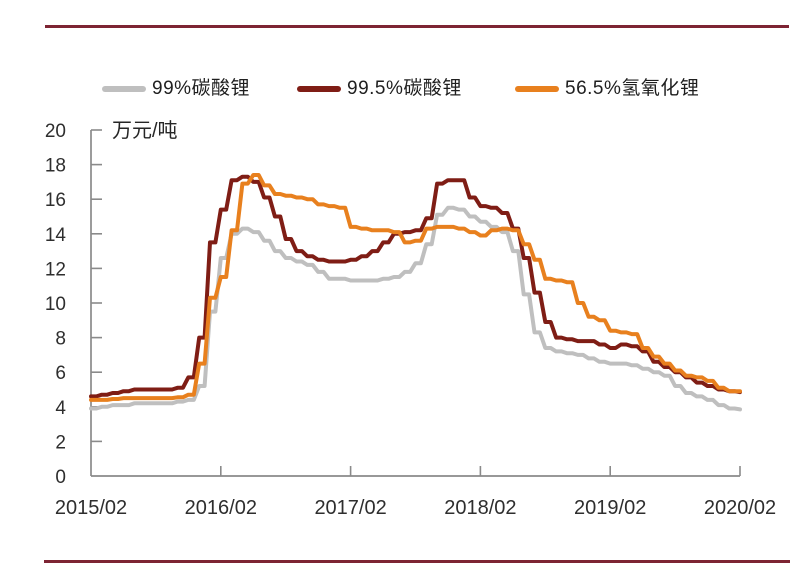 This screenshot has width=800, height=581. I want to click on x-tick-label-2016/02: 2016/02, so click(221, 508).